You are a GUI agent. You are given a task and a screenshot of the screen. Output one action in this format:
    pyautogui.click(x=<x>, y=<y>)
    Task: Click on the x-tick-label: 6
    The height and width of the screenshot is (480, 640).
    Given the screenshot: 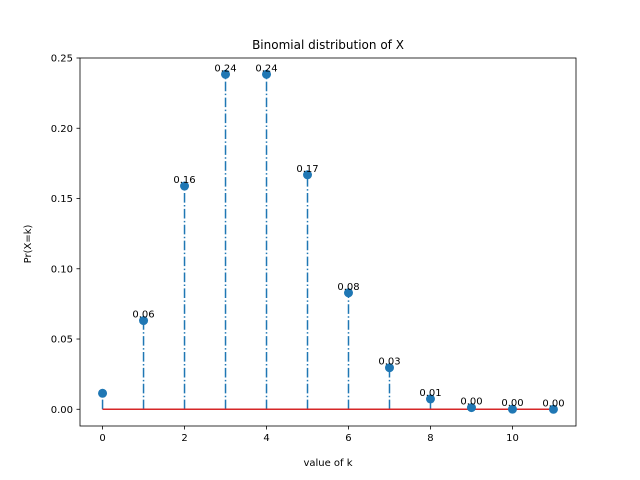 What is the action you would take?
    pyautogui.click(x=348, y=438)
    